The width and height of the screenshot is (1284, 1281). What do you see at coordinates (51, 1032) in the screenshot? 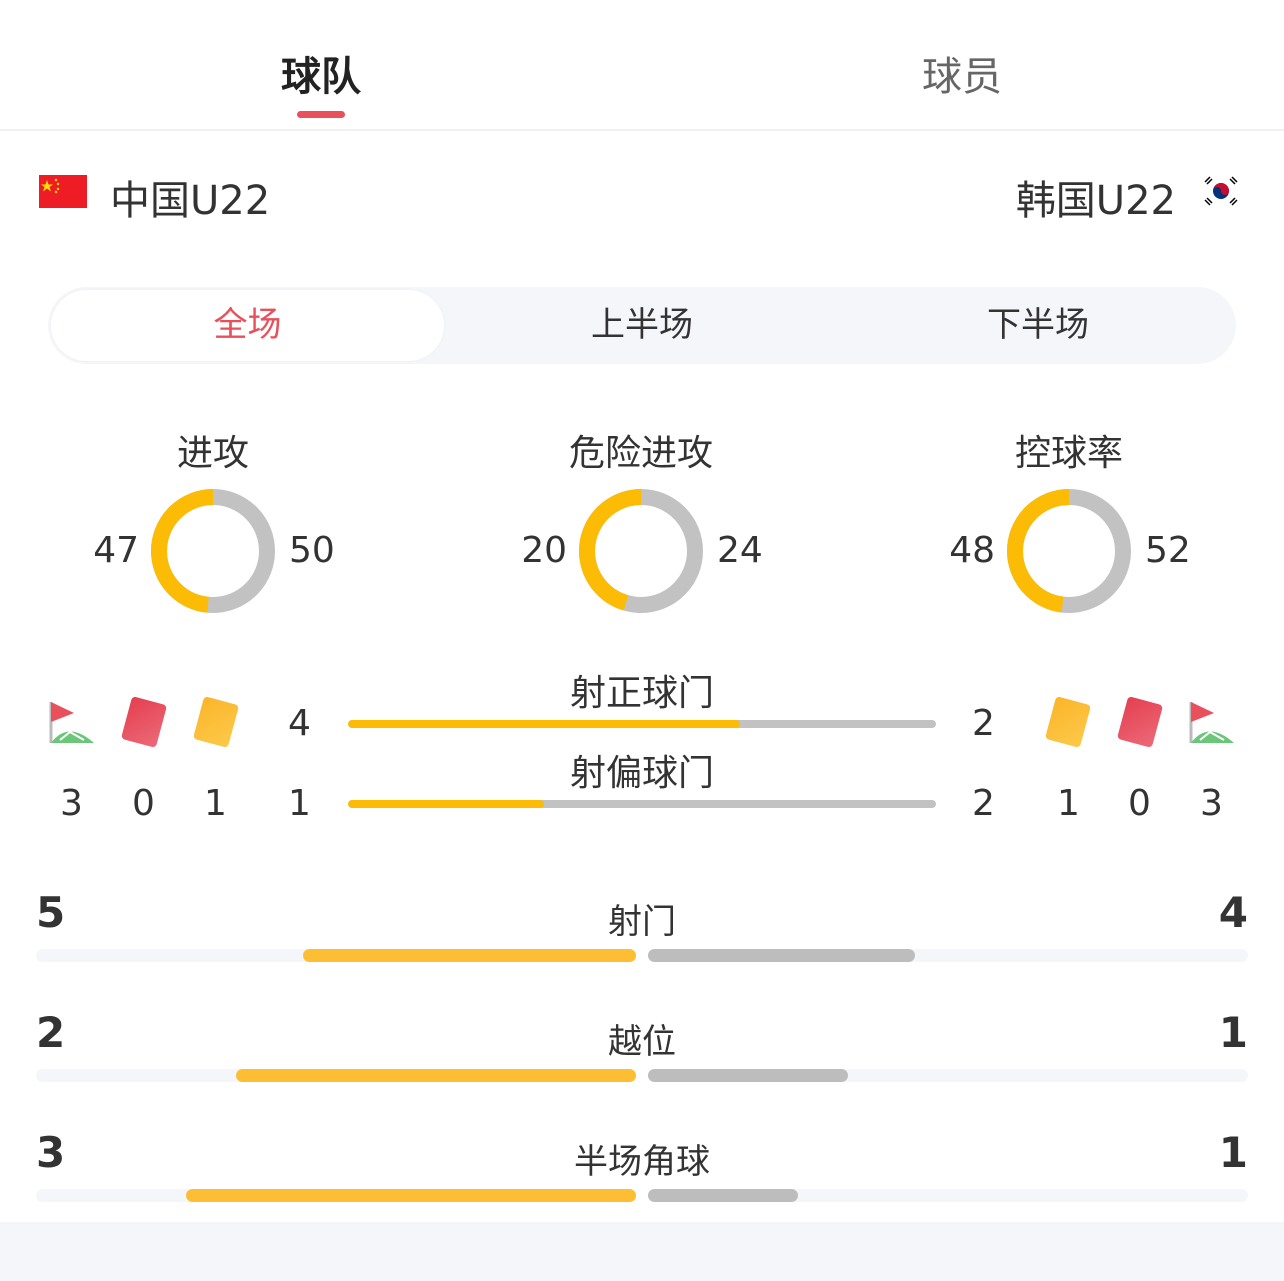
I see `stat-home-value: 2` at bounding box center [51, 1032].